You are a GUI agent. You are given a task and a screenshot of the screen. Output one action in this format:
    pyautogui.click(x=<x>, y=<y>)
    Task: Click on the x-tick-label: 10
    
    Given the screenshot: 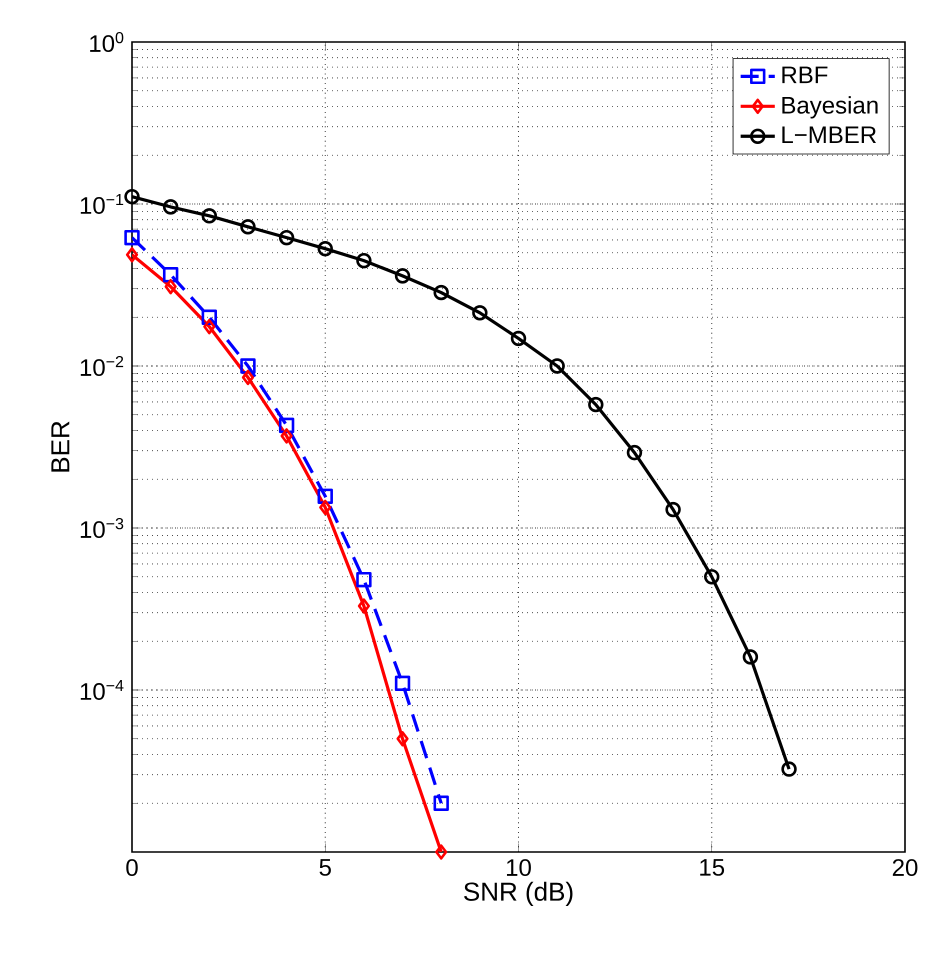 What is the action you would take?
    pyautogui.click(x=518, y=867)
    